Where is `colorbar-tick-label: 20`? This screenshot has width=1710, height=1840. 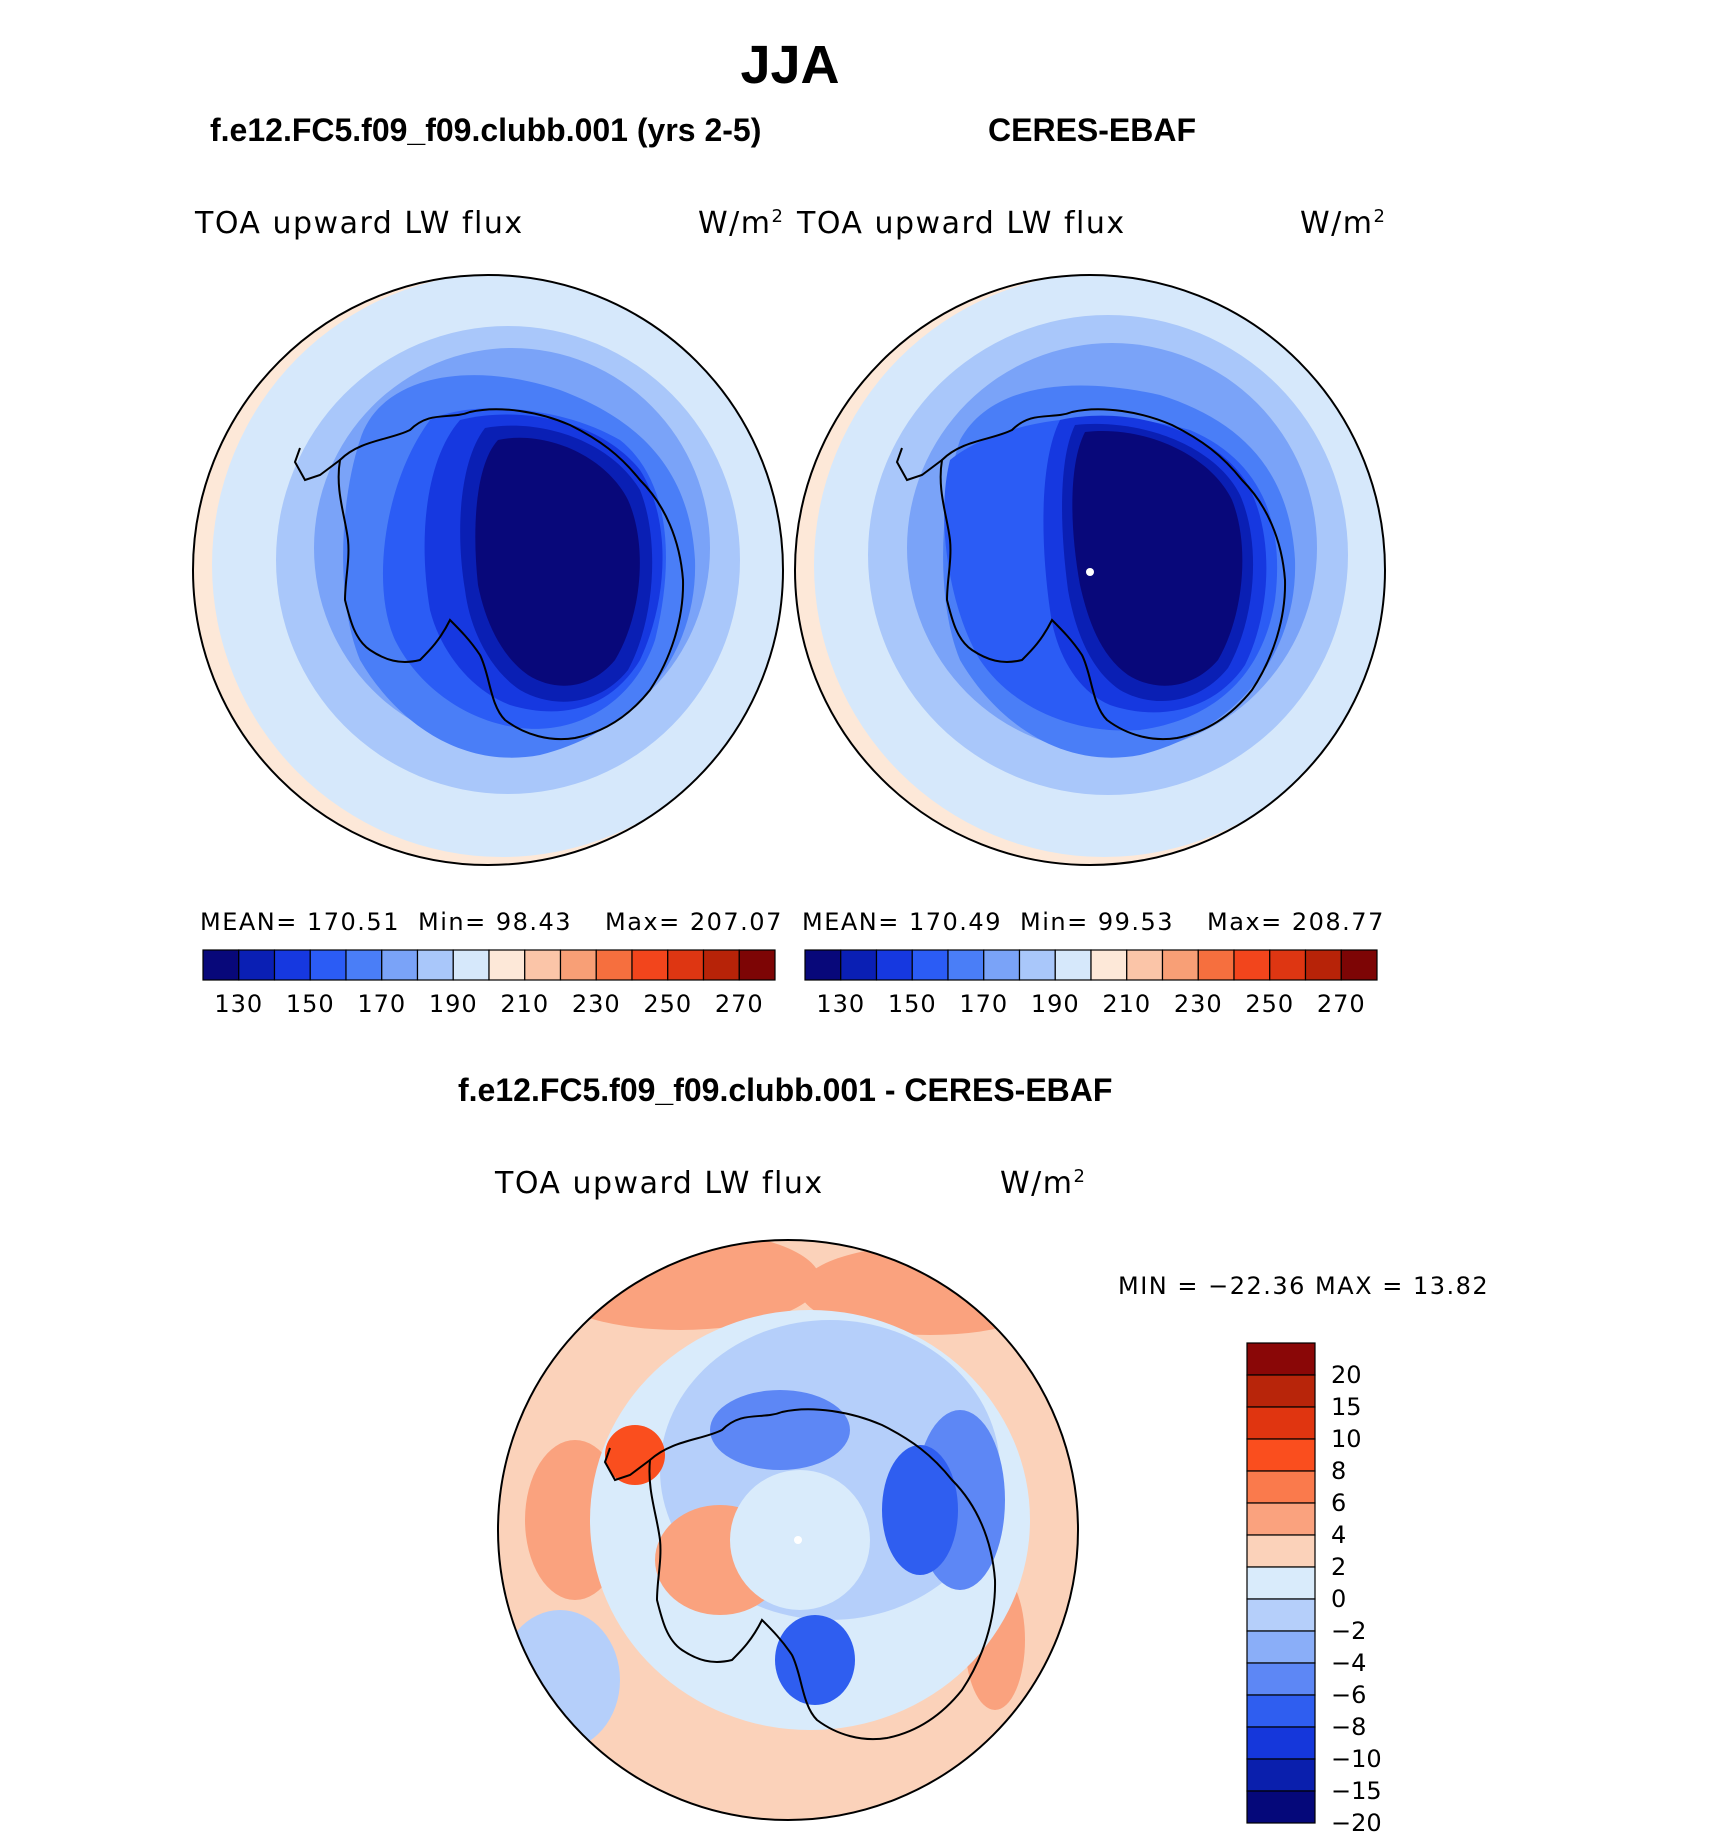 colorbar-tick-label: 20 is located at coordinates (1346, 1375).